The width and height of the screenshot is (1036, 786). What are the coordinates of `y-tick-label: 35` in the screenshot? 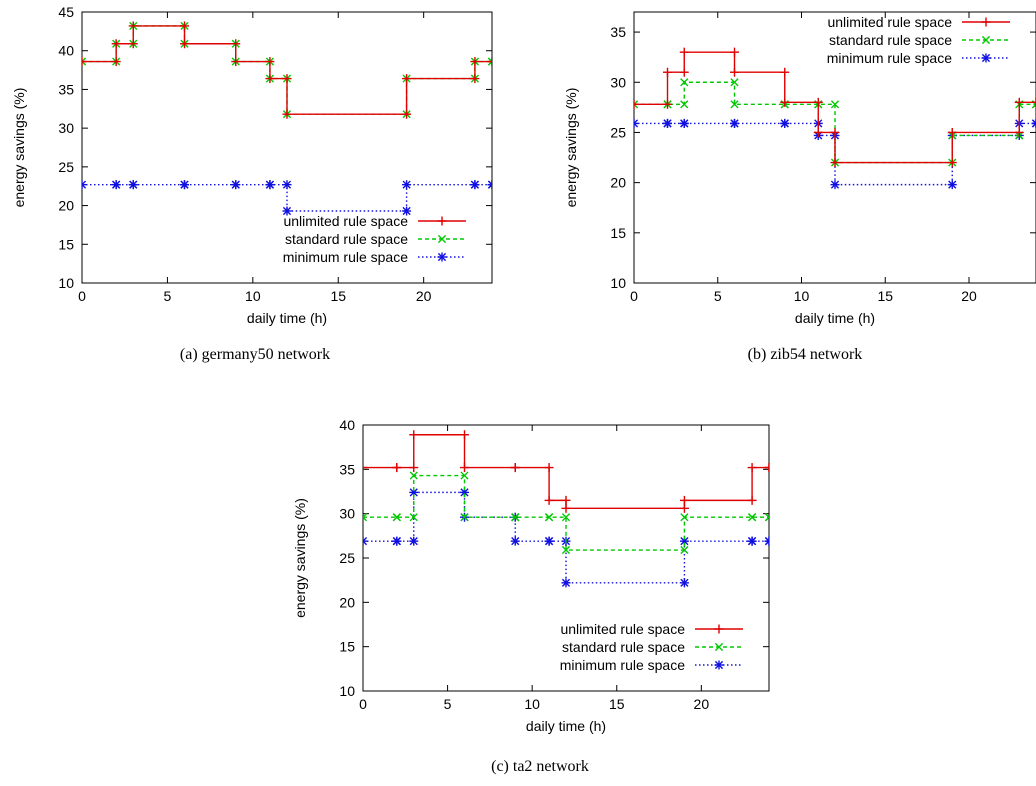 It's located at (66, 89).